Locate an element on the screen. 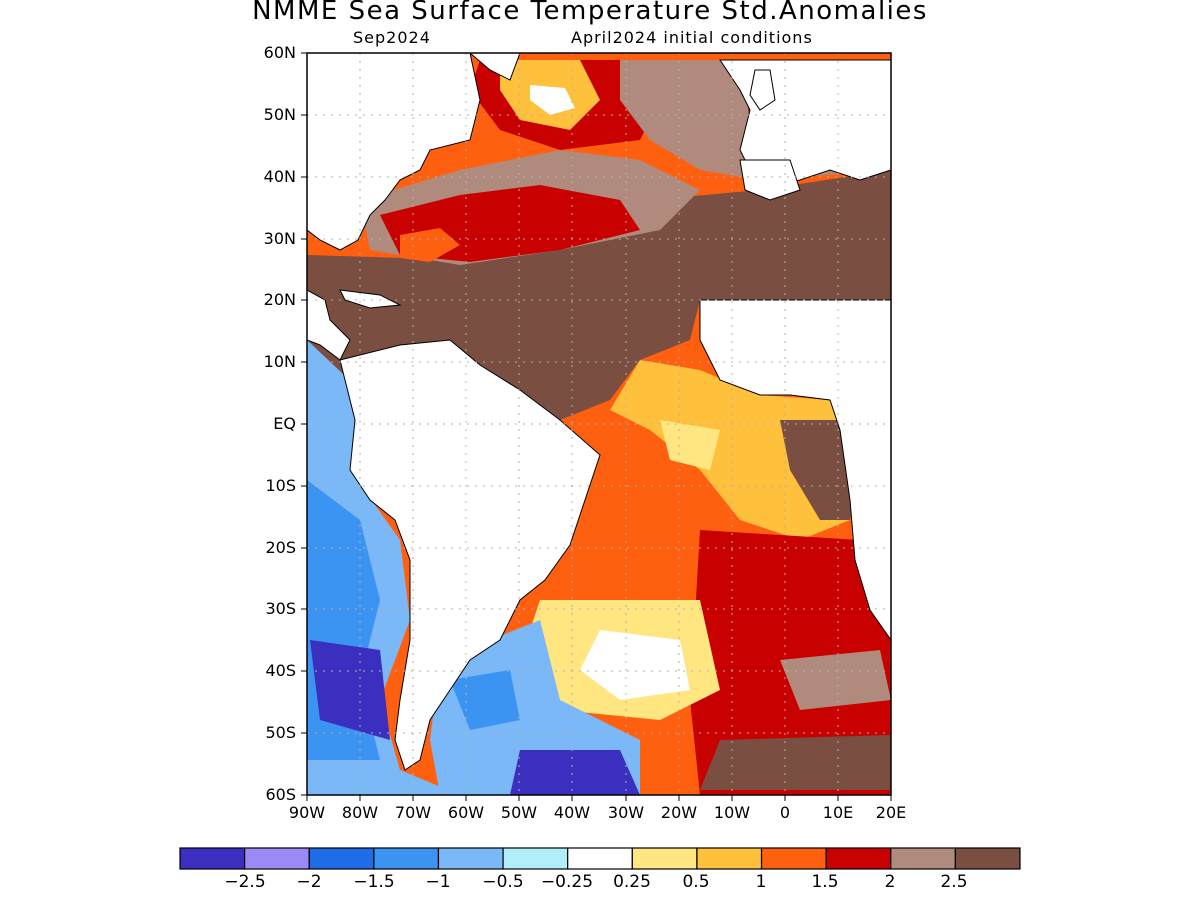 Image resolution: width=1200 pixels, height=900 pixels. anomaly-region-tropical-white is located at coordinates (690, 445).